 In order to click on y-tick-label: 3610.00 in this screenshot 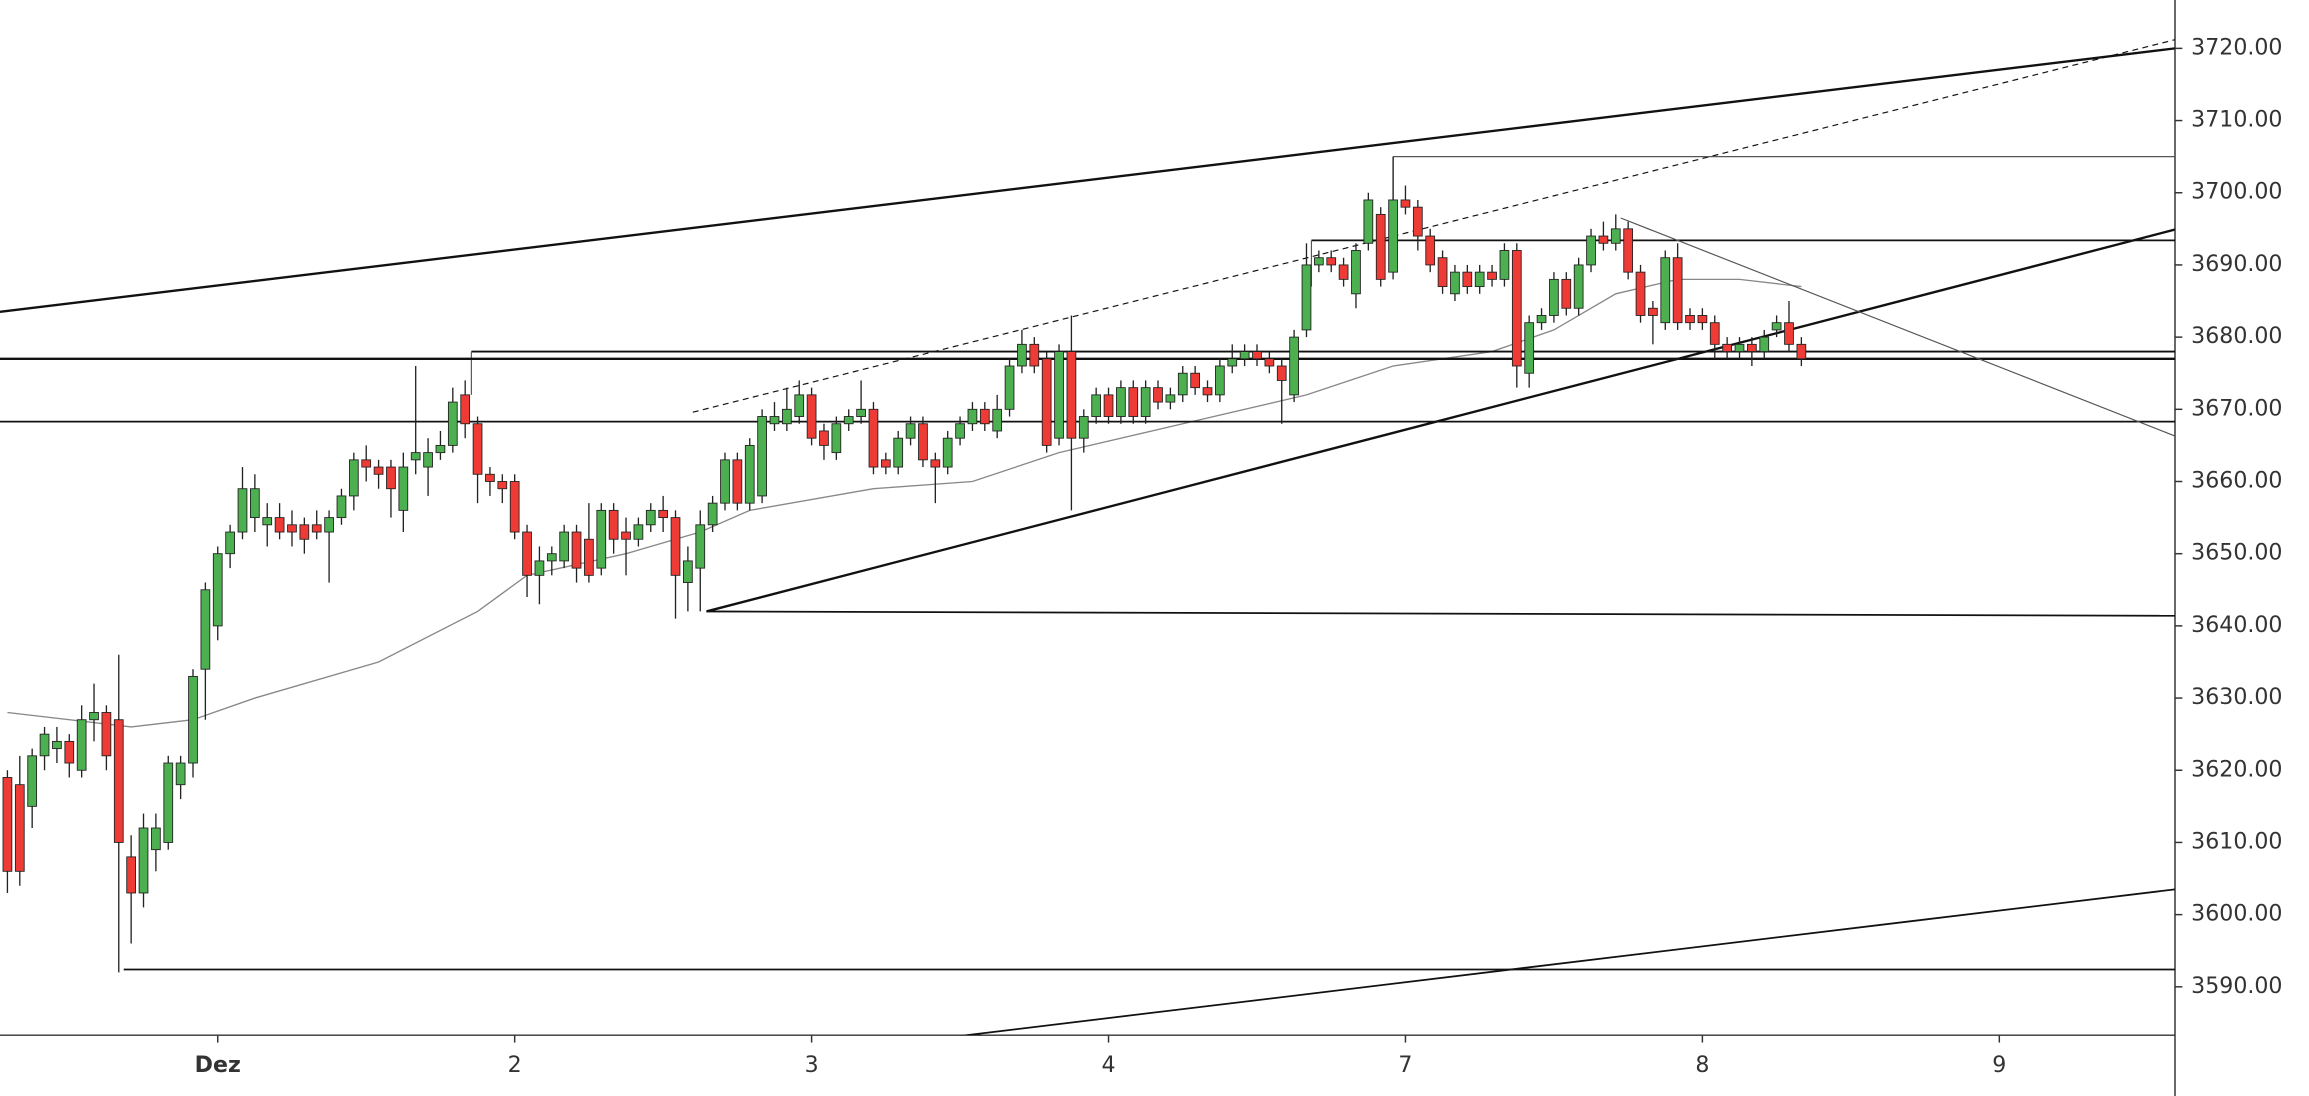, I will do `click(2236, 841)`.